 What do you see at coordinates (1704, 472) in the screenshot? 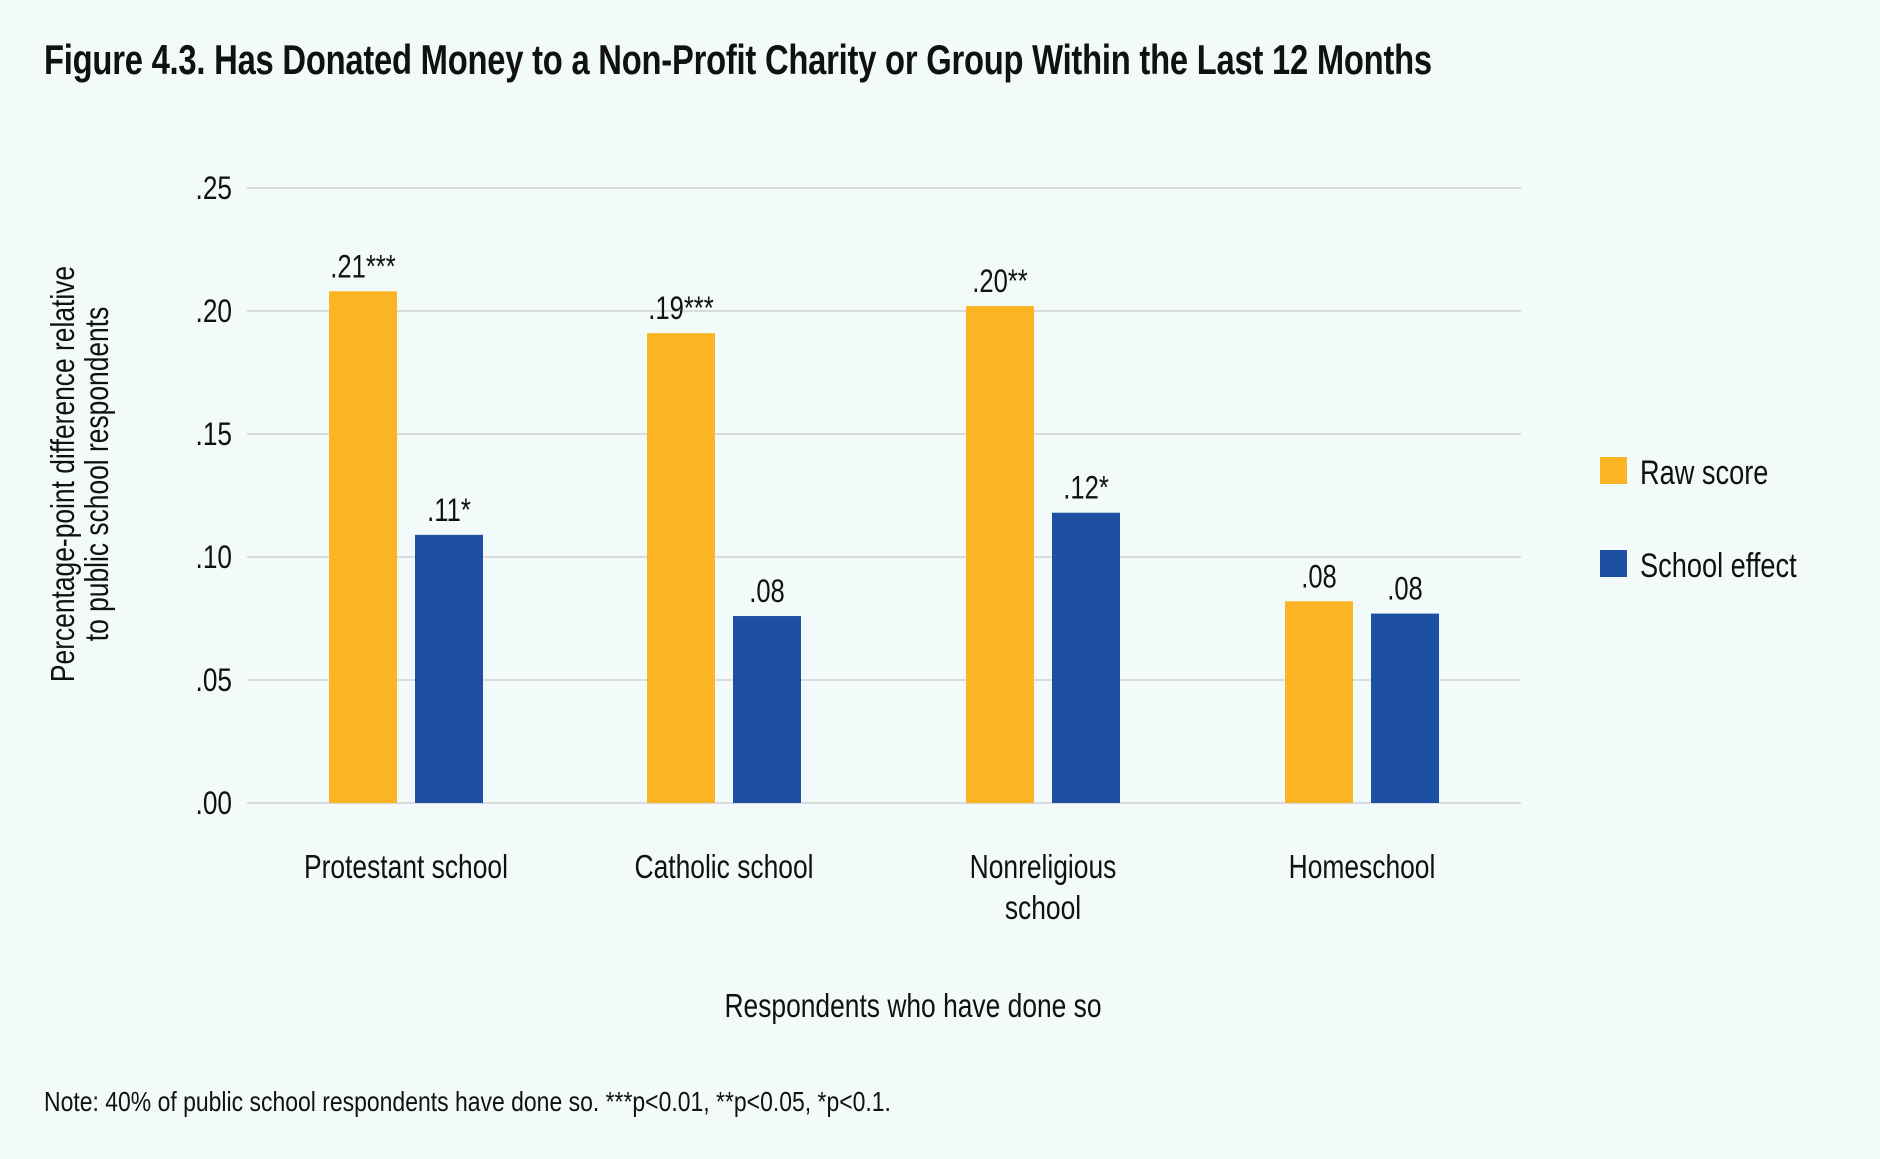
I see `legend-label-raw-score: Raw score` at bounding box center [1704, 472].